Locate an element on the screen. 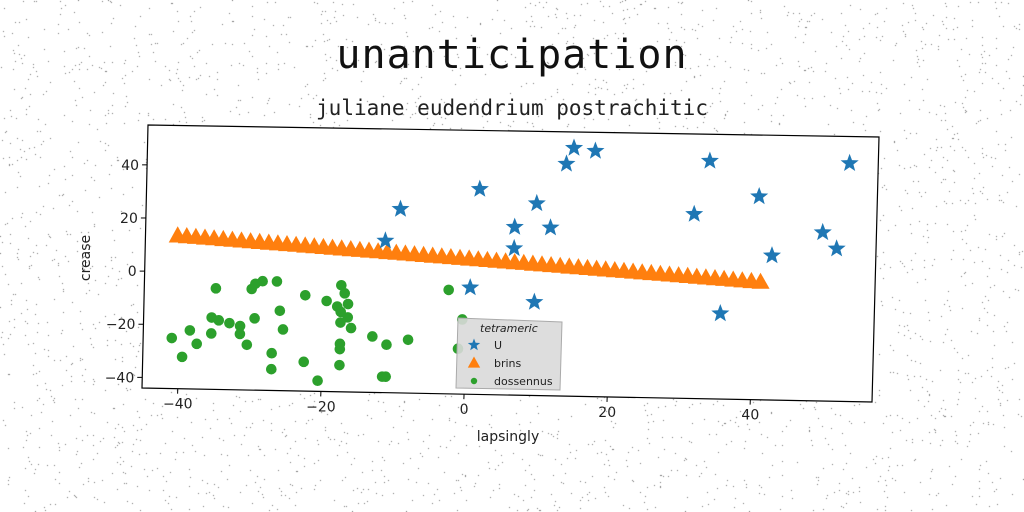 This screenshot has width=1024, height=512. y-tick-label: 20 is located at coordinates (129, 219).